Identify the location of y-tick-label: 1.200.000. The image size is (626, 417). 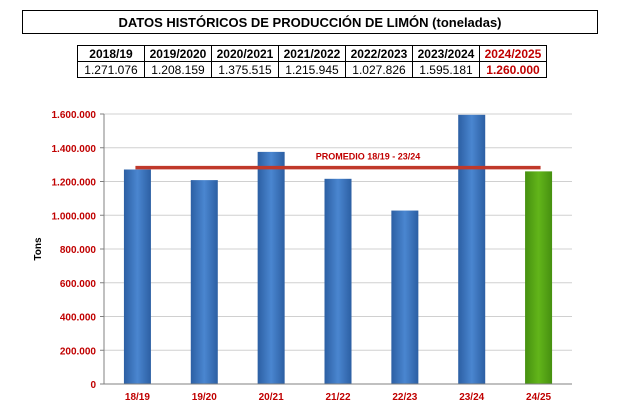
(74, 183).